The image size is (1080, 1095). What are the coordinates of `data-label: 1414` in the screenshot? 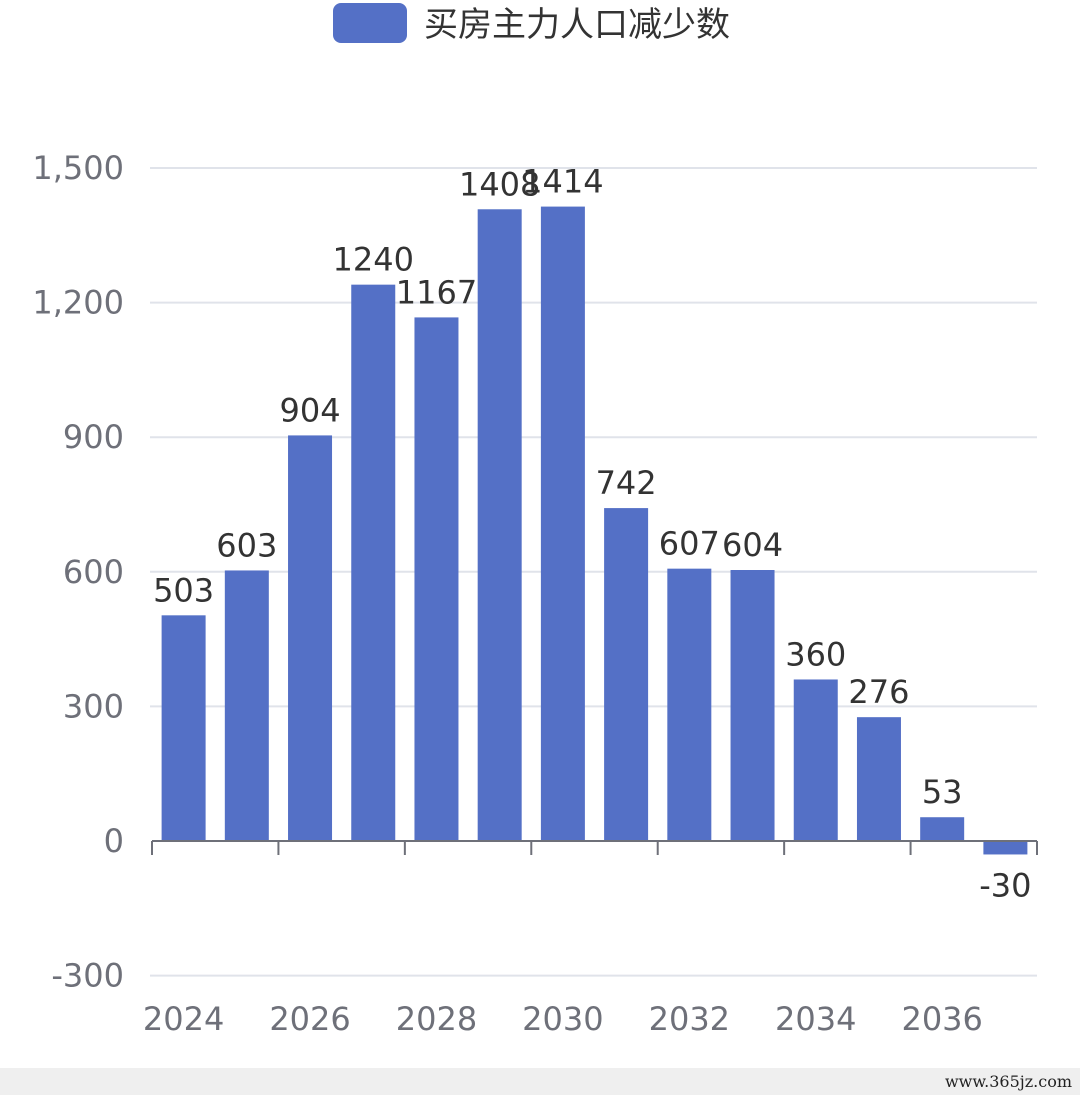 It's located at (562, 182).